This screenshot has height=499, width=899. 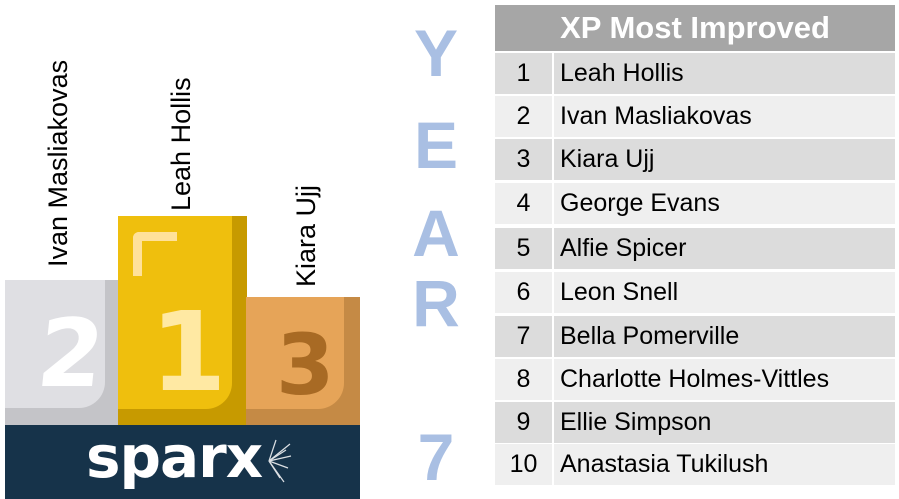 What do you see at coordinates (305, 365) in the screenshot?
I see `podium-place-third: 3` at bounding box center [305, 365].